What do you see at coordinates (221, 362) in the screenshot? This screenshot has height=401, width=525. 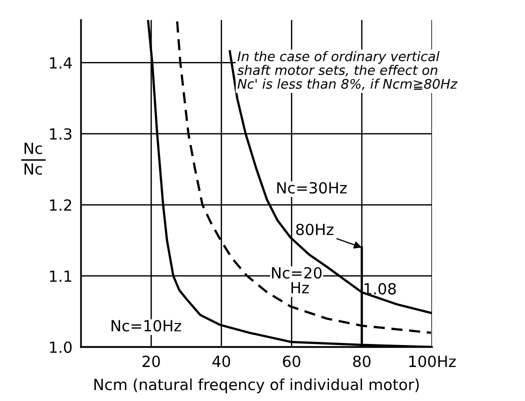 I see `x-tick-label: 40` at bounding box center [221, 362].